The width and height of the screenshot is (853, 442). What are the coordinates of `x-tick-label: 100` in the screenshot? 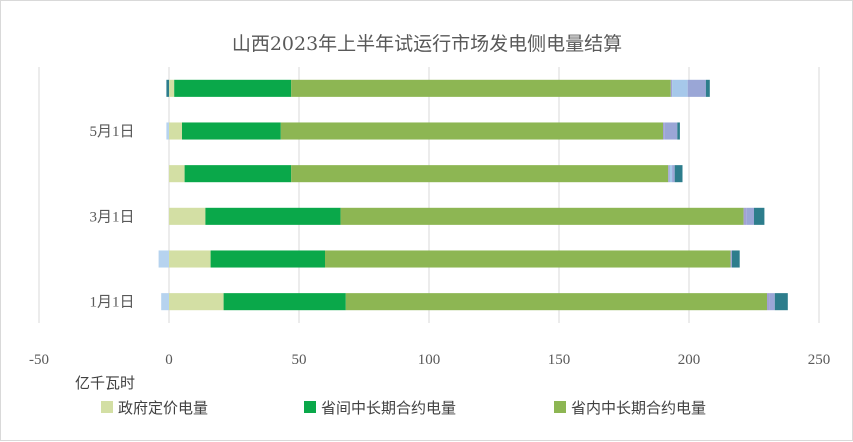 It's located at (429, 360).